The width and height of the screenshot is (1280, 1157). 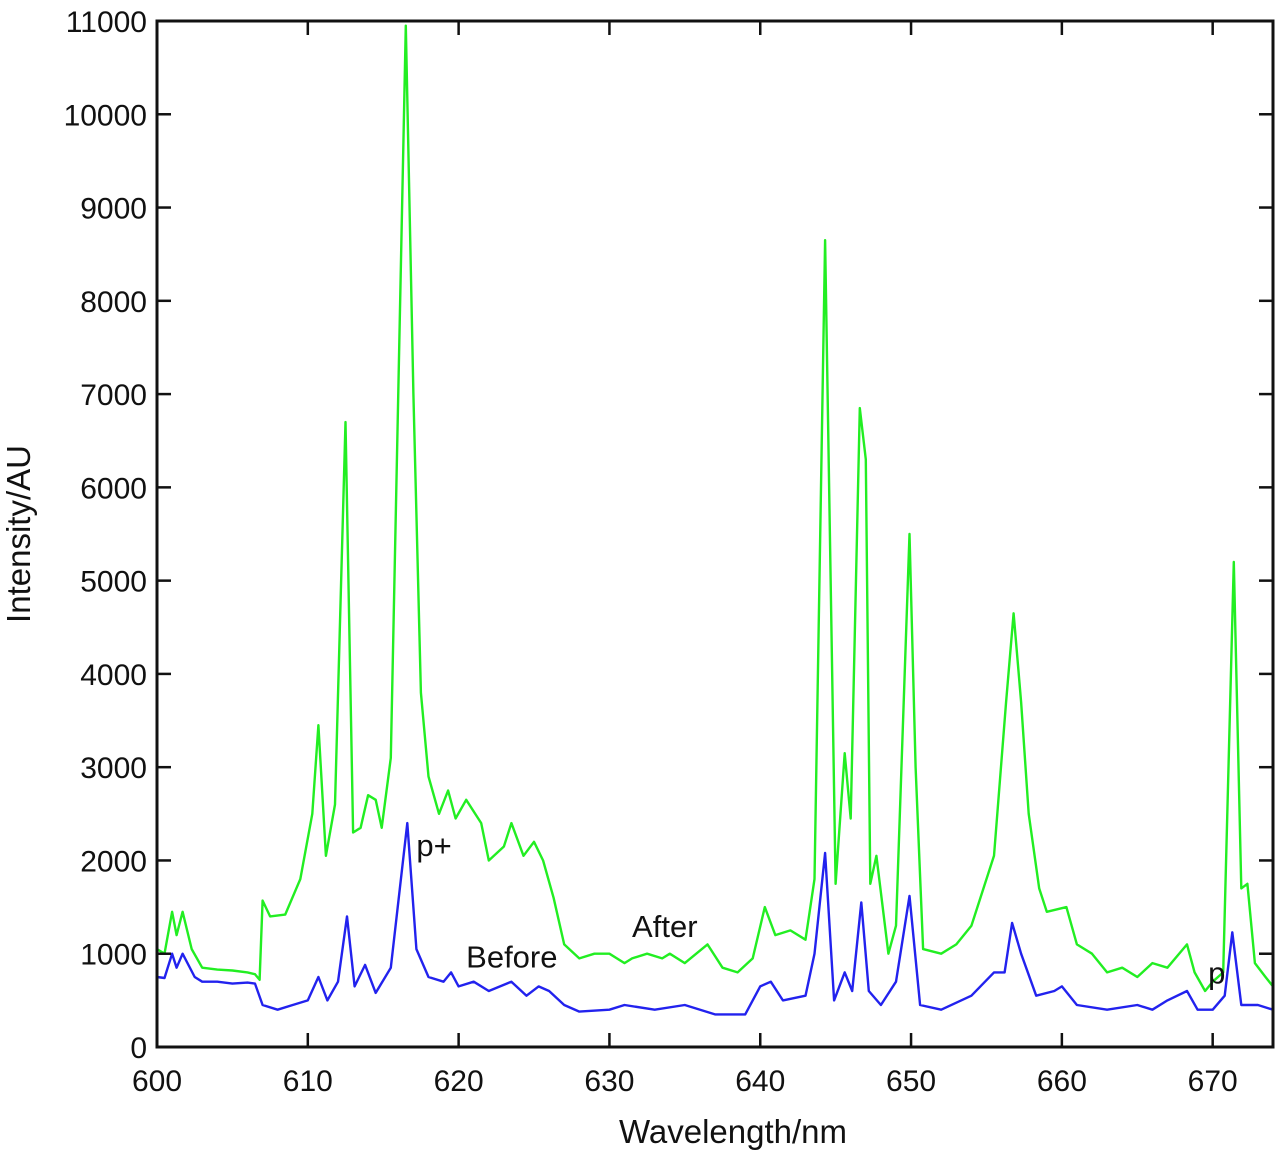 I want to click on x-tick-label: 670, so click(x=1213, y=1081).